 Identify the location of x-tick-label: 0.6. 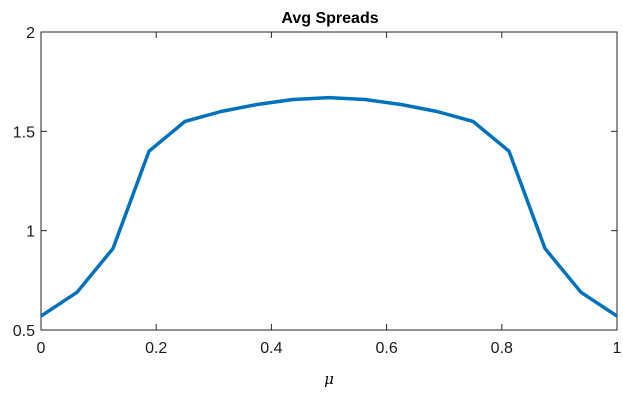
(386, 348).